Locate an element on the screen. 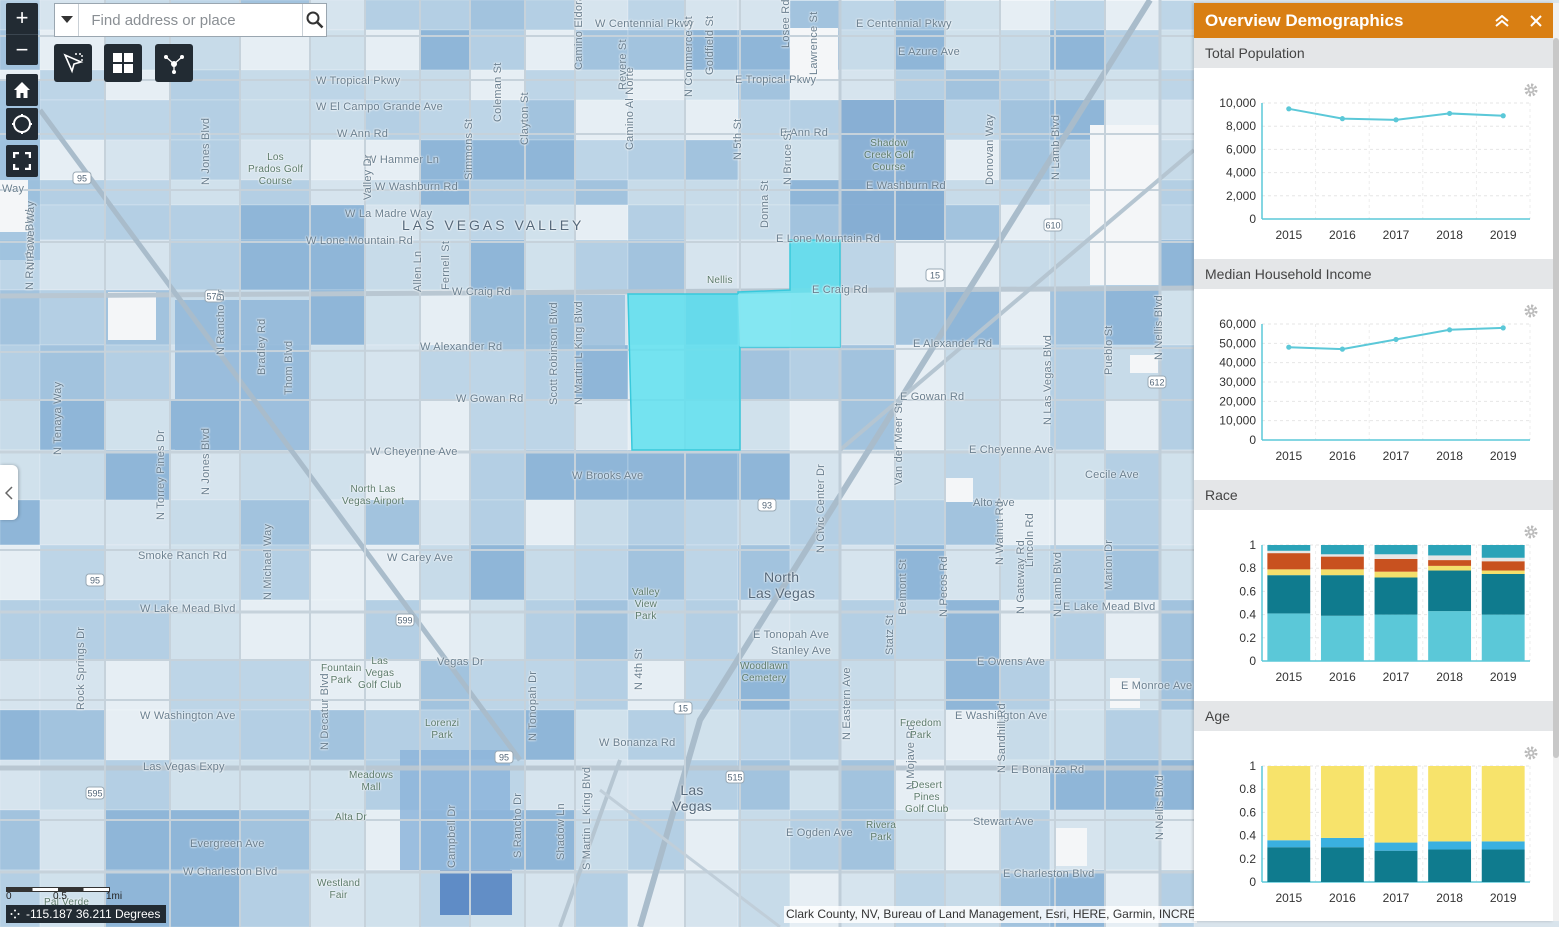 The width and height of the screenshot is (1559, 927). zoom-out-button: − is located at coordinates (22, 50).